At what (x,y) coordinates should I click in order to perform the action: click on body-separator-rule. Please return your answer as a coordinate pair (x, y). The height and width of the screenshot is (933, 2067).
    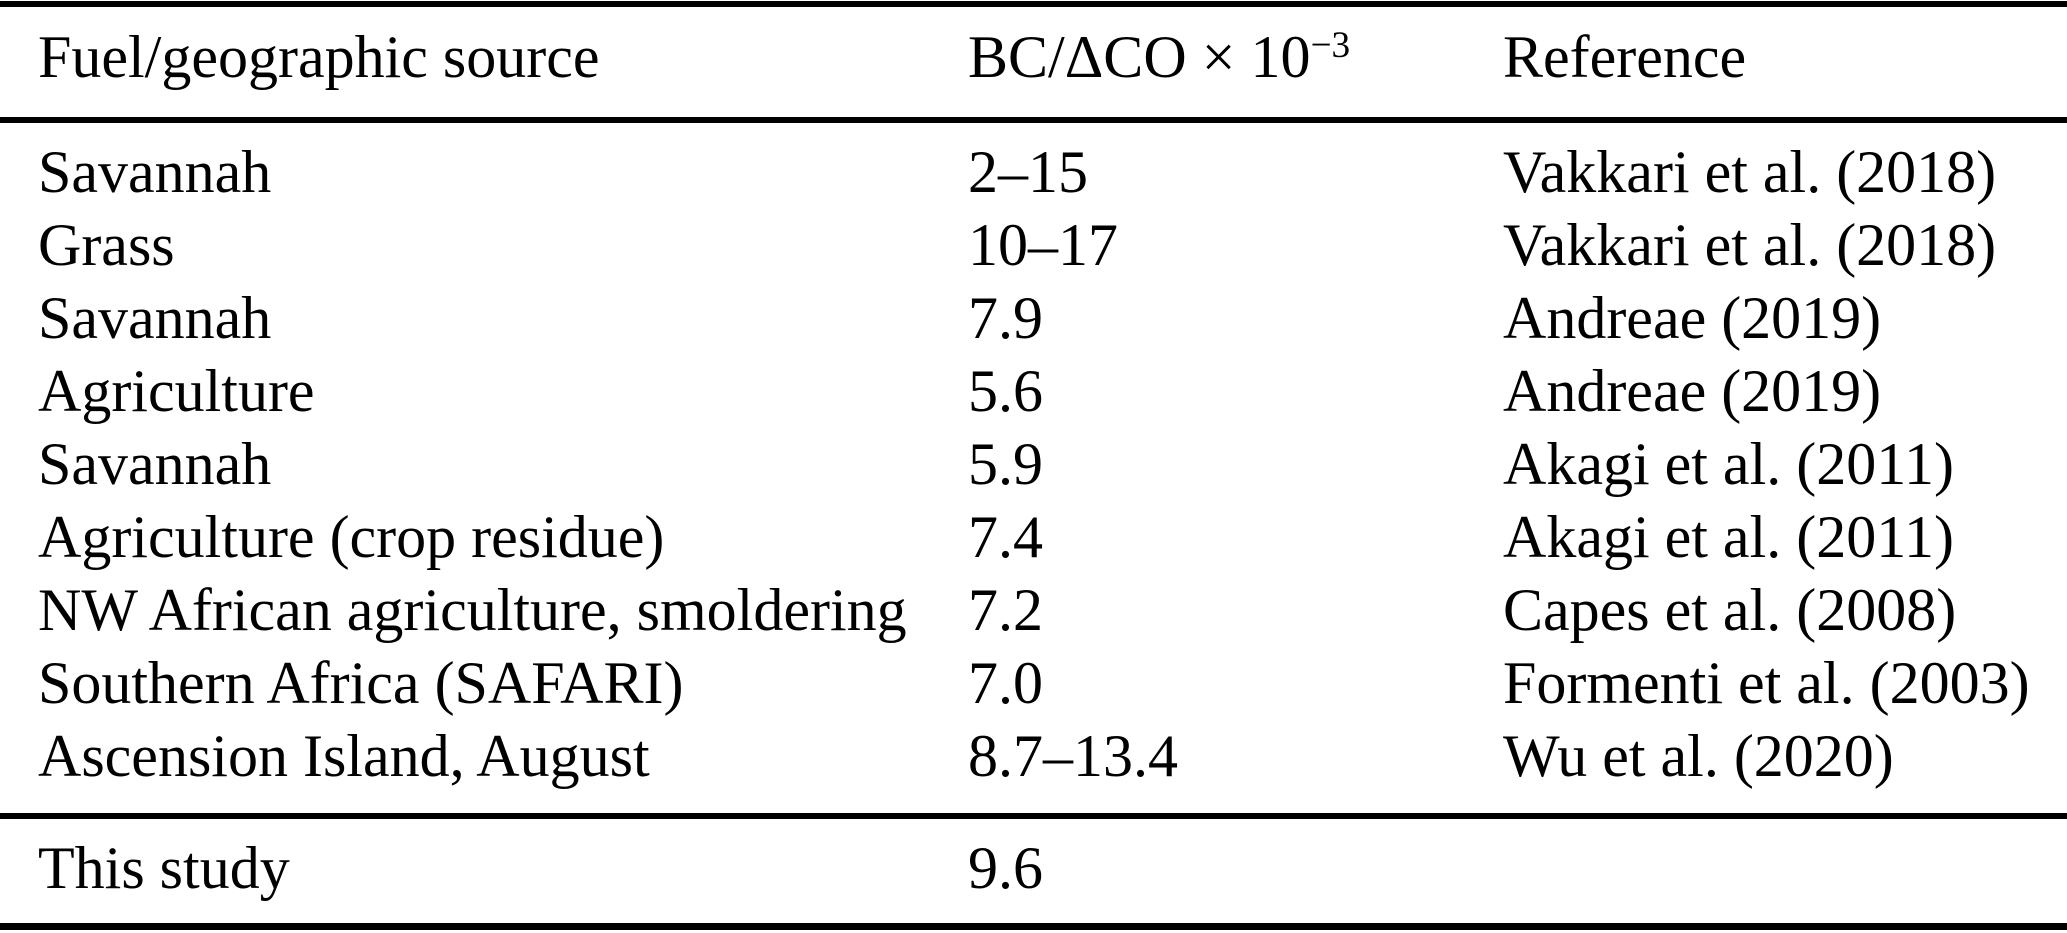
    Looking at the image, I should click on (1033, 816).